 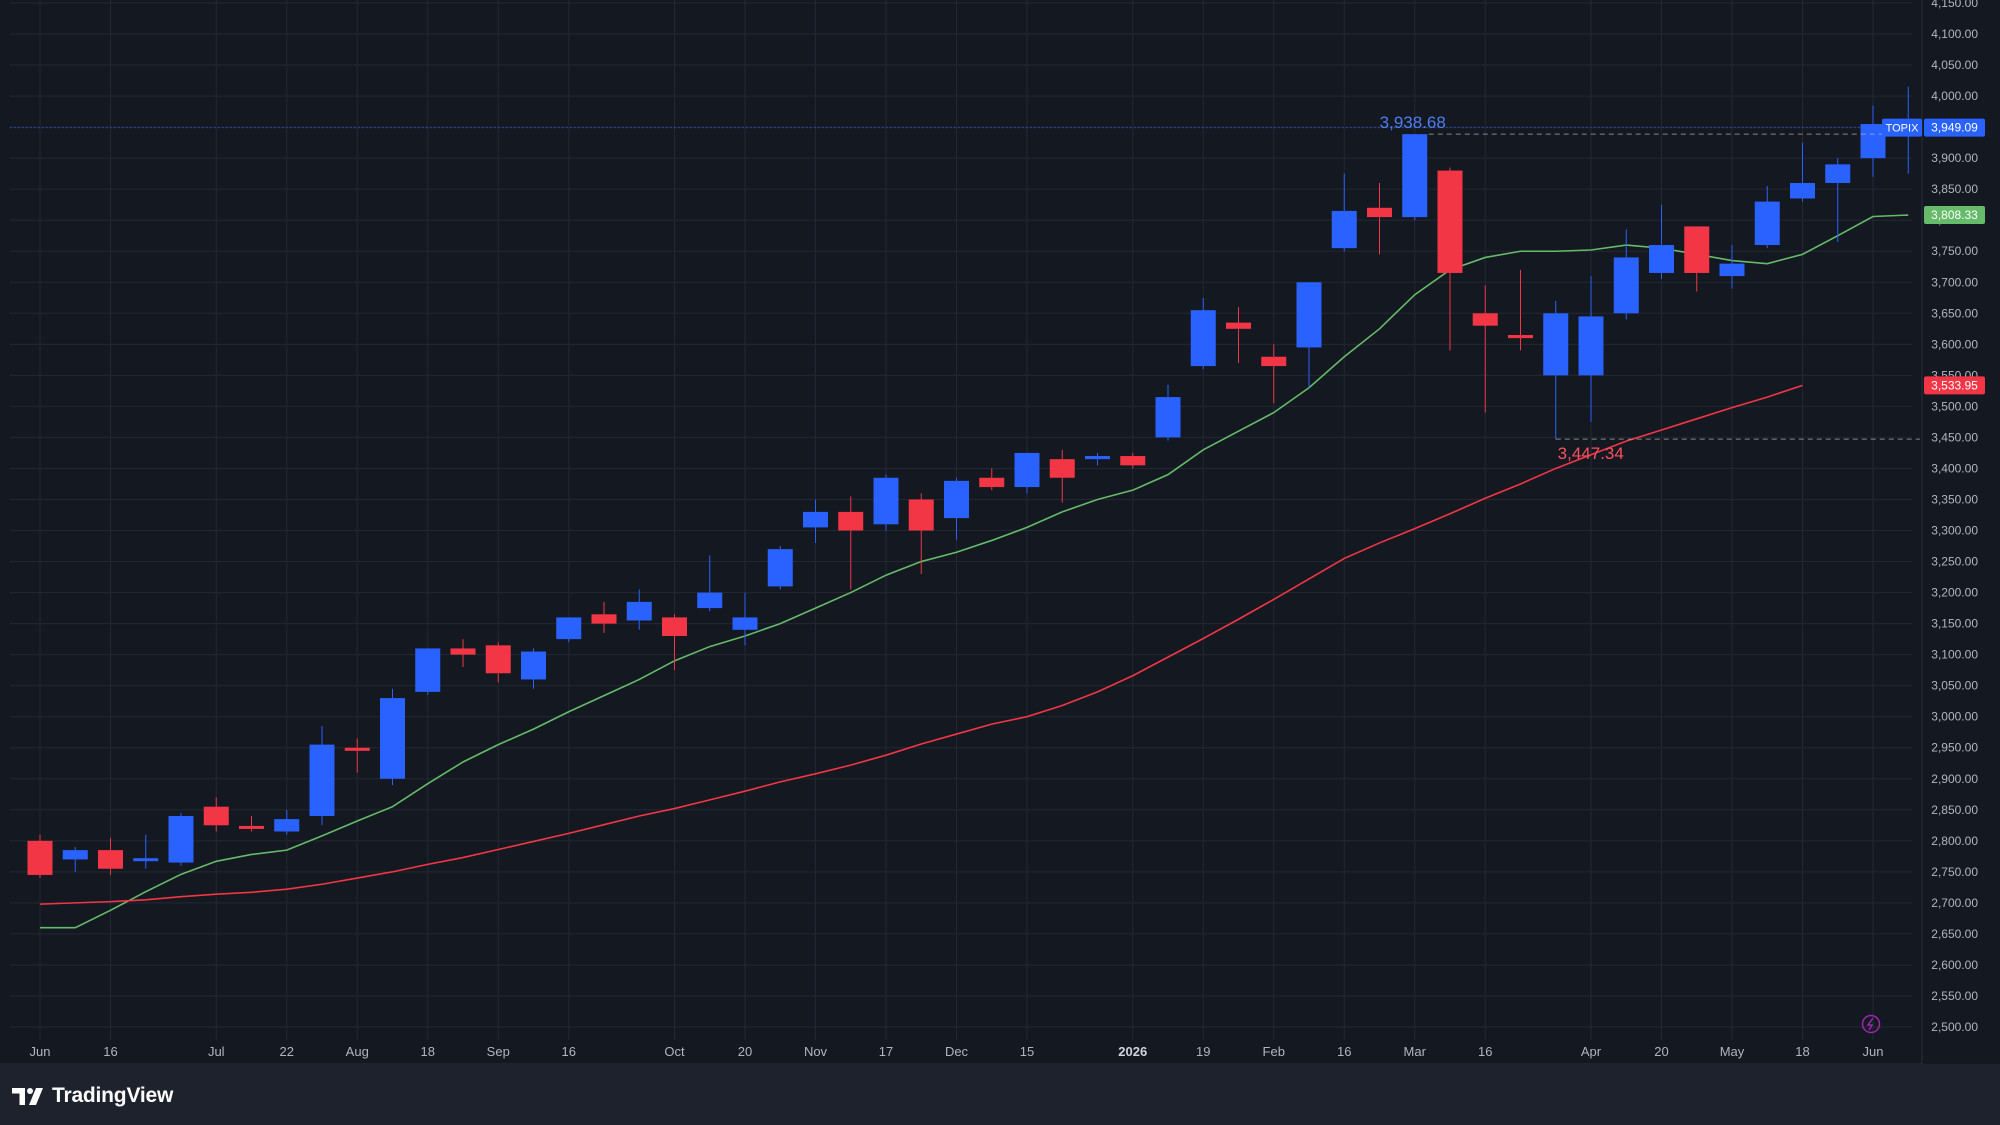 What do you see at coordinates (1954, 344) in the screenshot?
I see `price-tick-label: 3,600.00` at bounding box center [1954, 344].